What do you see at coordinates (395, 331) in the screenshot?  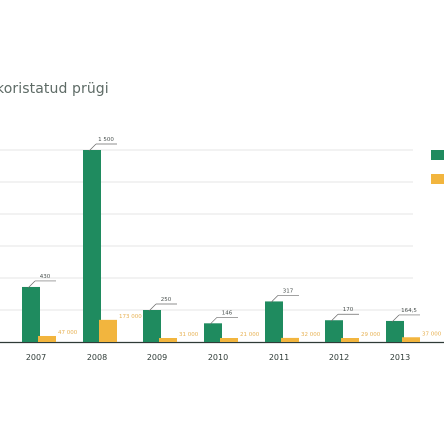 I see `bar-series-a-2013` at bounding box center [395, 331].